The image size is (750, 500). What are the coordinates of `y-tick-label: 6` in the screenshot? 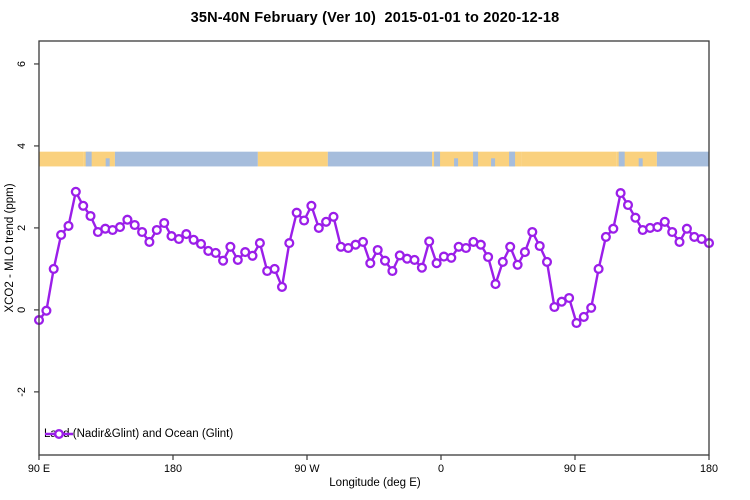 It's located at (22, 64).